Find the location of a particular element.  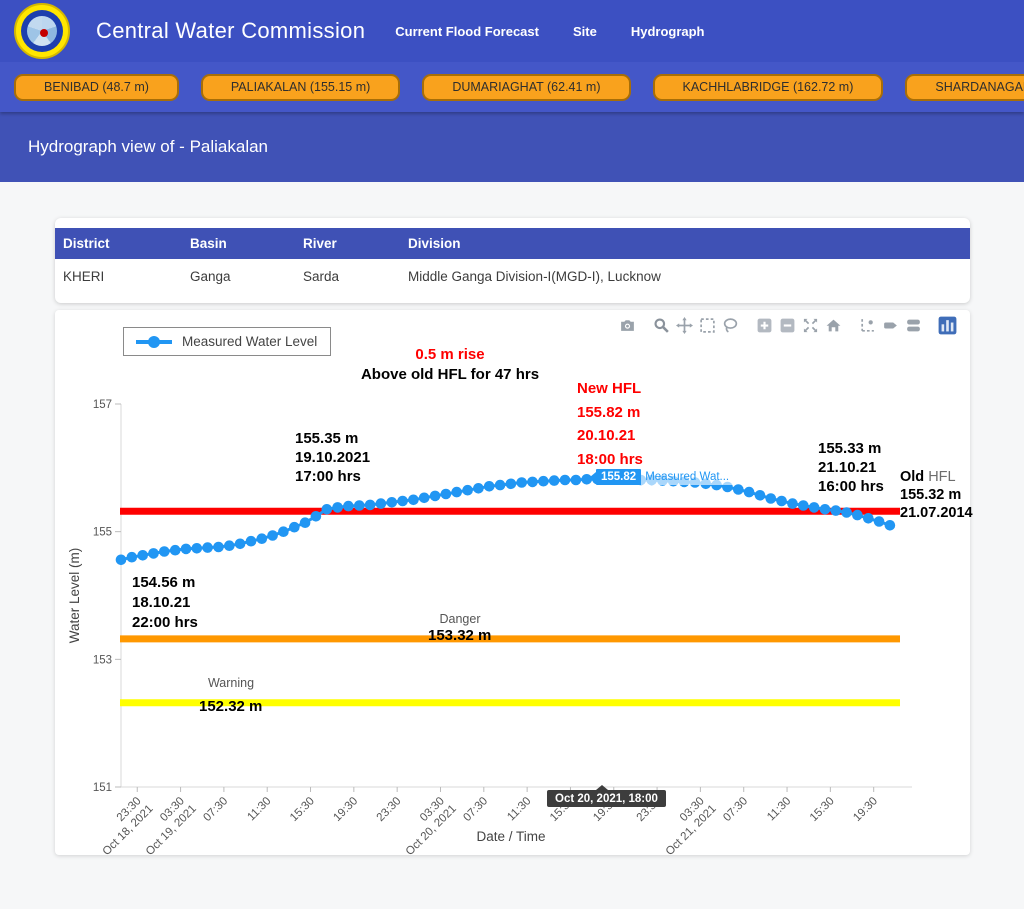

station-button-benibad: BENIBAD (48.7 m) is located at coordinates (96, 87).